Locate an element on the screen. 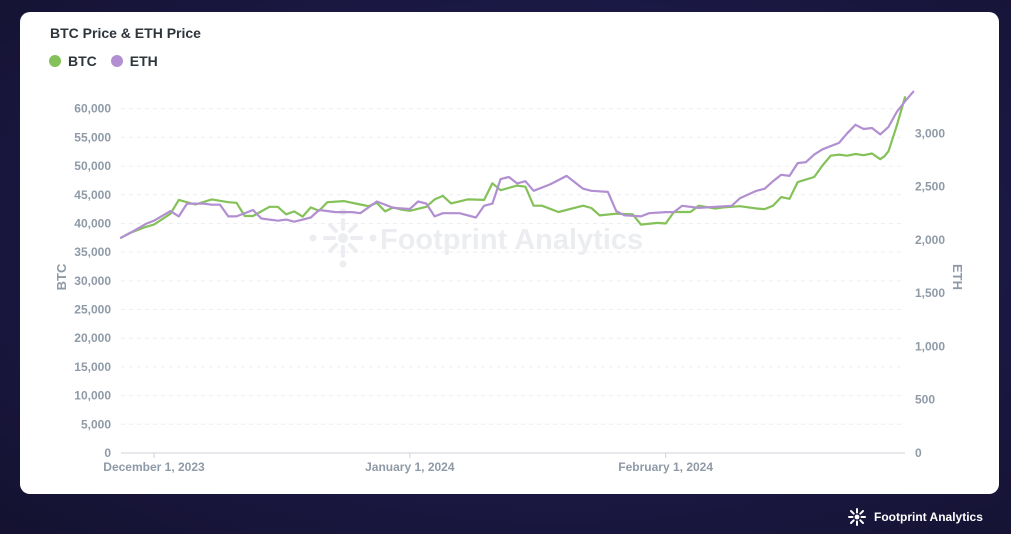 Image resolution: width=1011 pixels, height=534 pixels. y-left-tick-label: 0 is located at coordinates (107, 453).